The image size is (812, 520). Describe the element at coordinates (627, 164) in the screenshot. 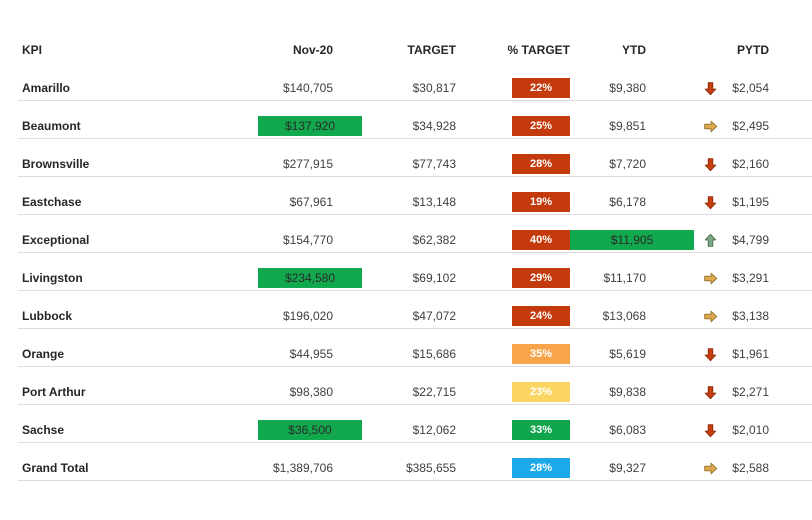

I see `ytd-cell: $7,720` at that location.